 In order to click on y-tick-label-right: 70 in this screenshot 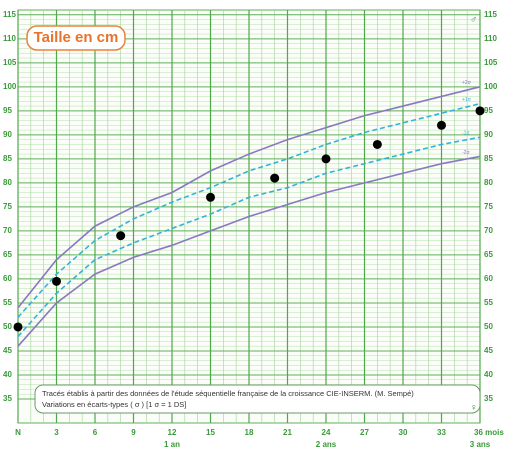, I will do `click(488, 230)`.